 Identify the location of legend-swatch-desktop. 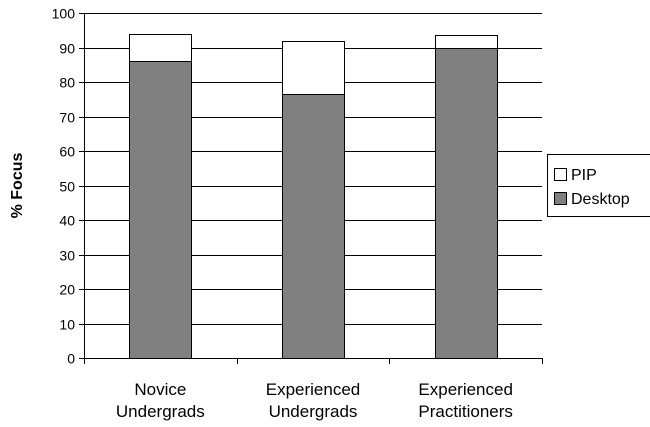
(560, 198).